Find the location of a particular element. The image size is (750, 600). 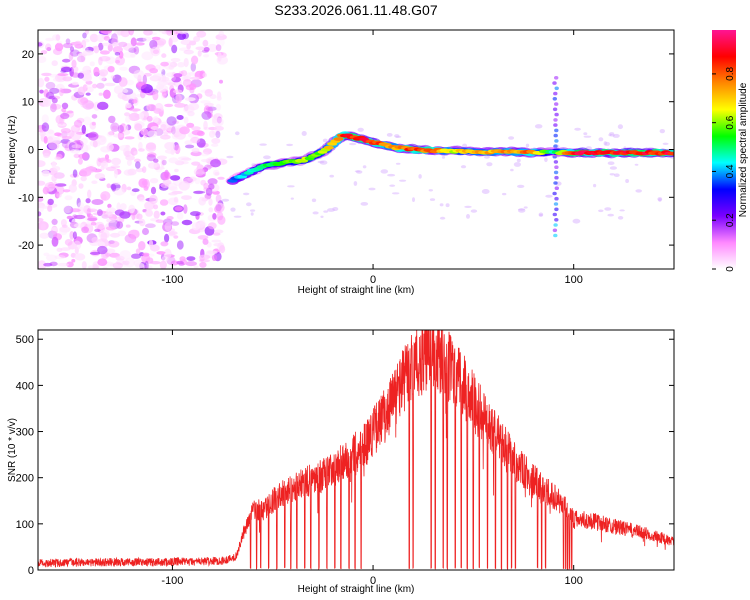

colorbar-gradient is located at coordinates (724, 149).